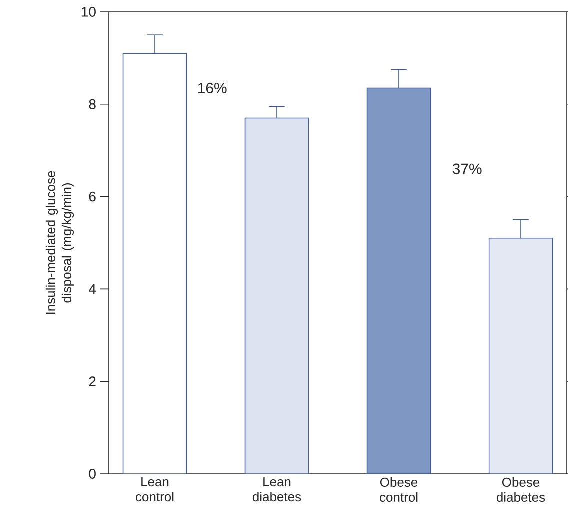  Describe the element at coordinates (92, 289) in the screenshot. I see `y-tick-label: 4` at that location.